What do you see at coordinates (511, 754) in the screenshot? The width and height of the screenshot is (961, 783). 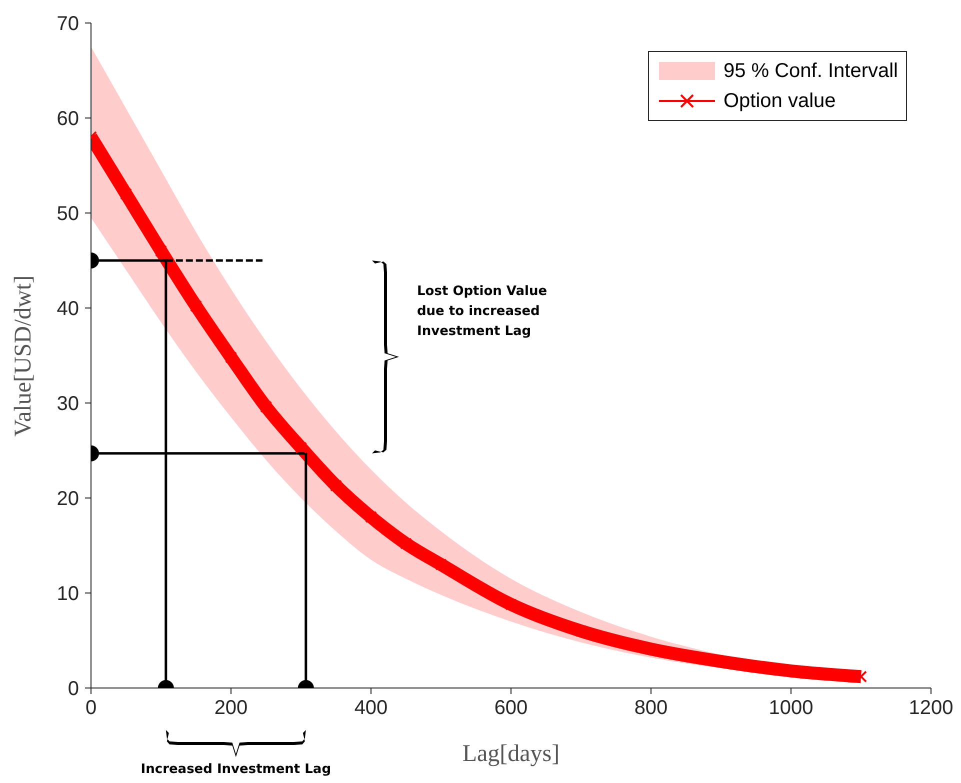 I see `x-axis-title: Lag[days]` at bounding box center [511, 754].